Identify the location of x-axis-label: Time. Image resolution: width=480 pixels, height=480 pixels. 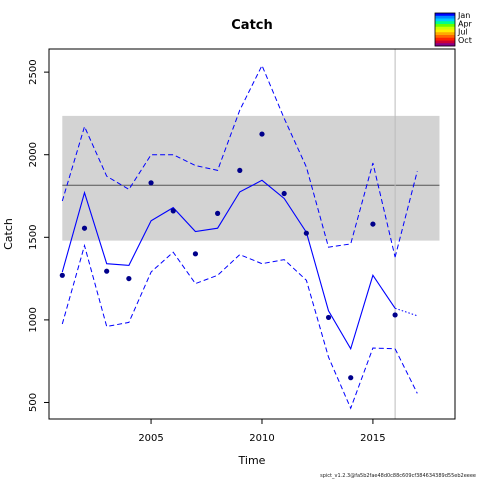
(252, 460).